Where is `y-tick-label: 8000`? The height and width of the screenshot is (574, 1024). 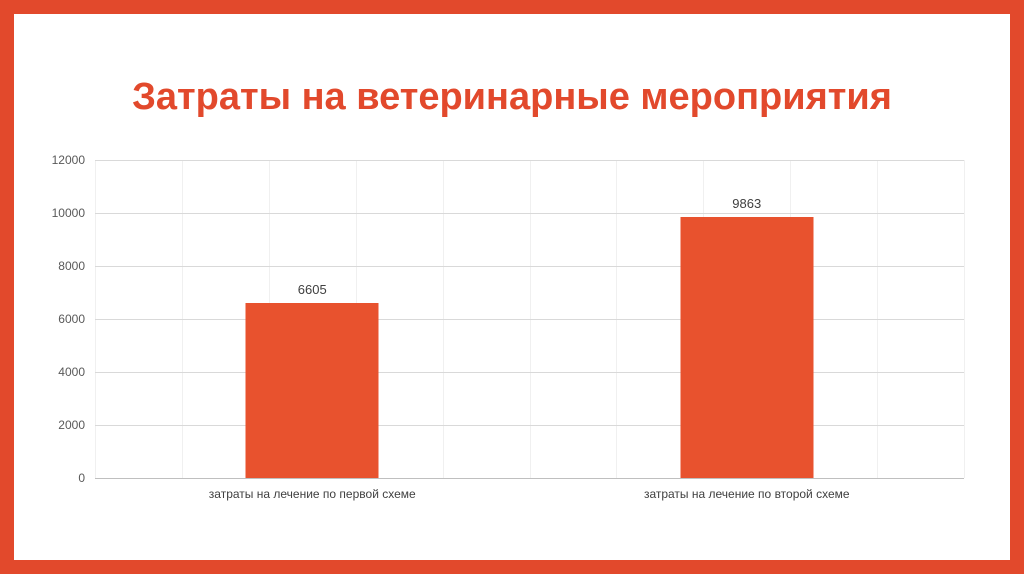
y-tick-label: 8000 is located at coordinates (71, 266).